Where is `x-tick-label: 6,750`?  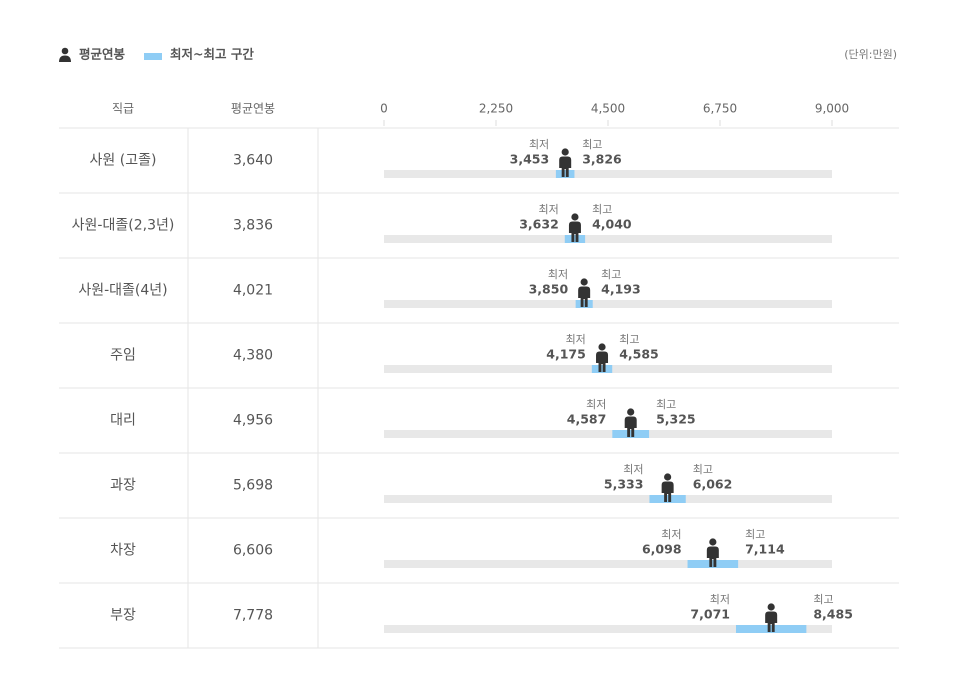
x-tick-label: 6,750 is located at coordinates (720, 109).